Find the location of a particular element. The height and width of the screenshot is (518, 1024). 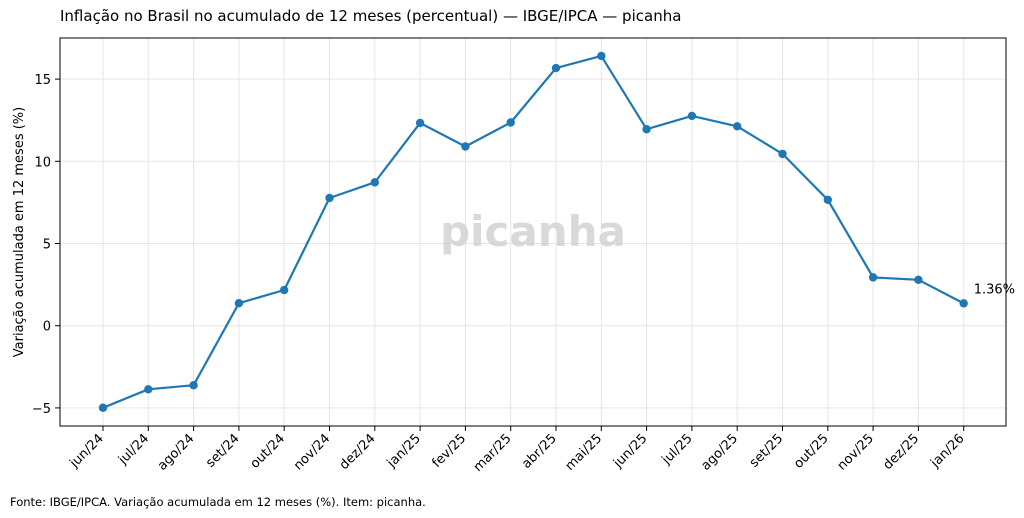

x-tick-label: abr/25 is located at coordinates (539, 451).